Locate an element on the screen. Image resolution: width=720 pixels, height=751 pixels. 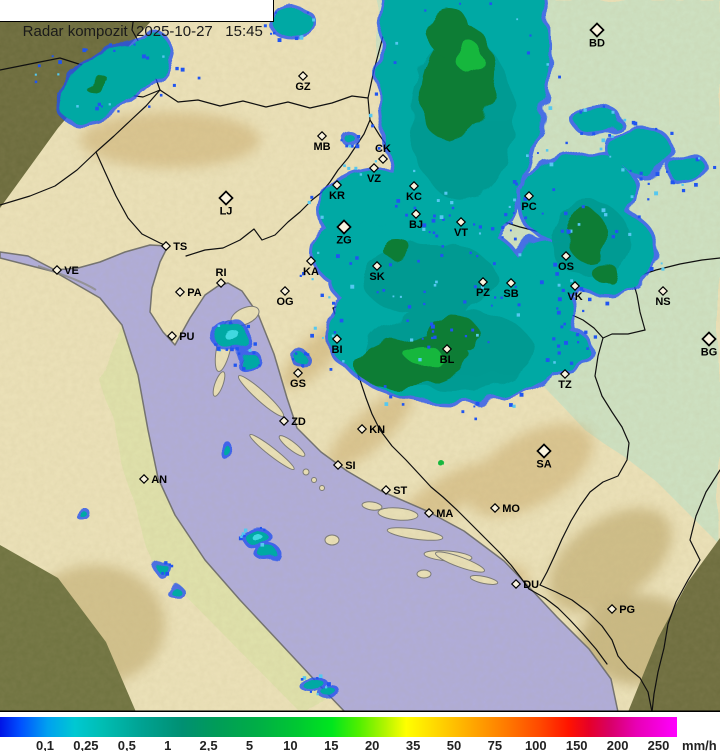
city-SI: SI is located at coordinates (344, 465).